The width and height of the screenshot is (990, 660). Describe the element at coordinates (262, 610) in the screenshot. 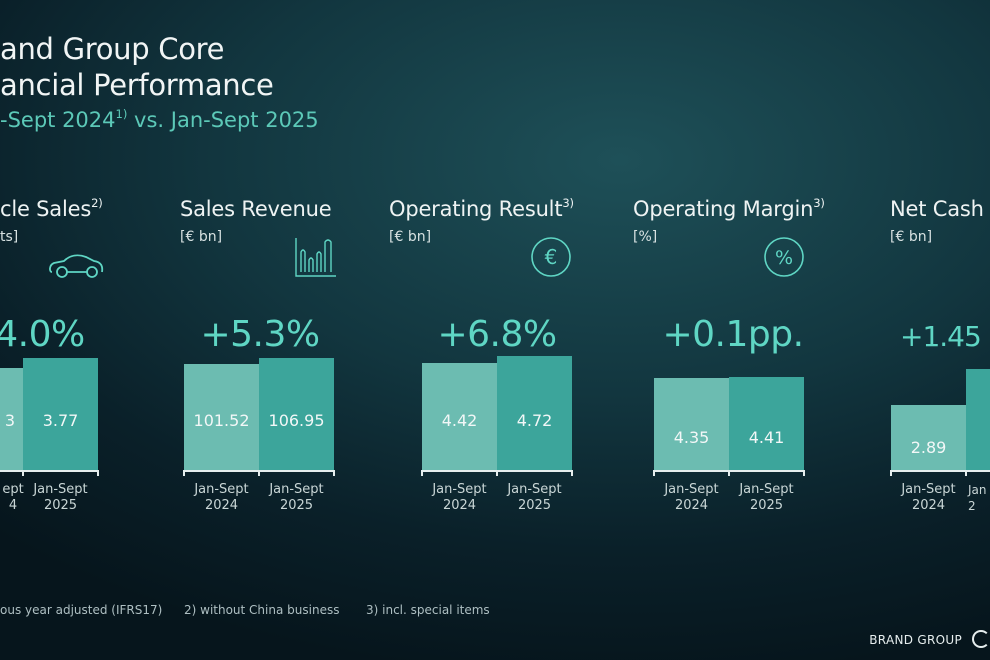

I see `footnote-2: 2) without China business` at that location.